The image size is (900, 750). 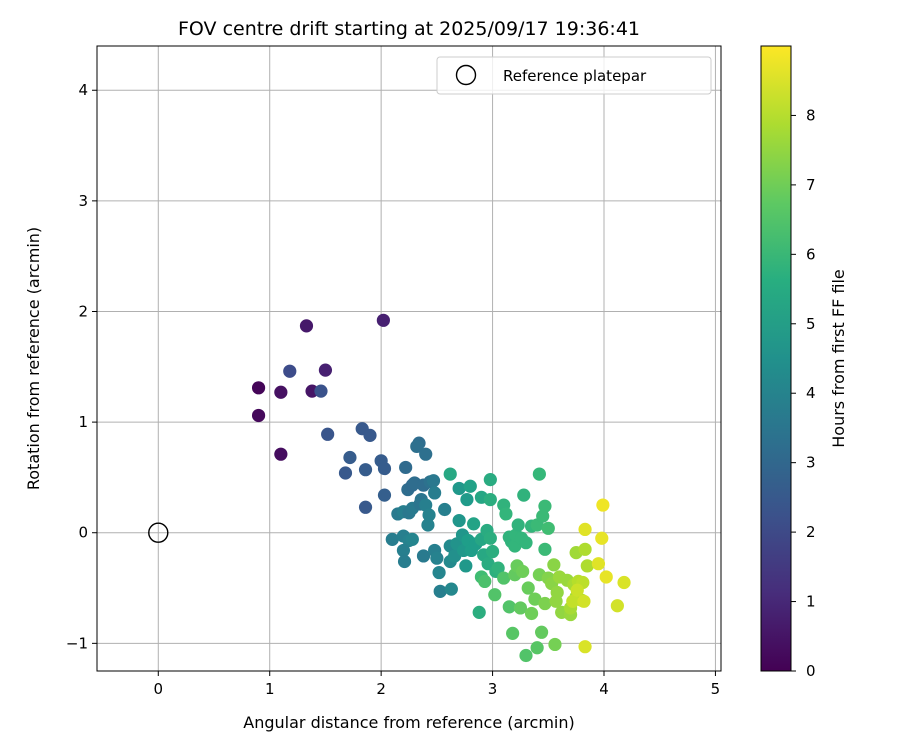 I want to click on colorbar-gradient, so click(x=776, y=358).